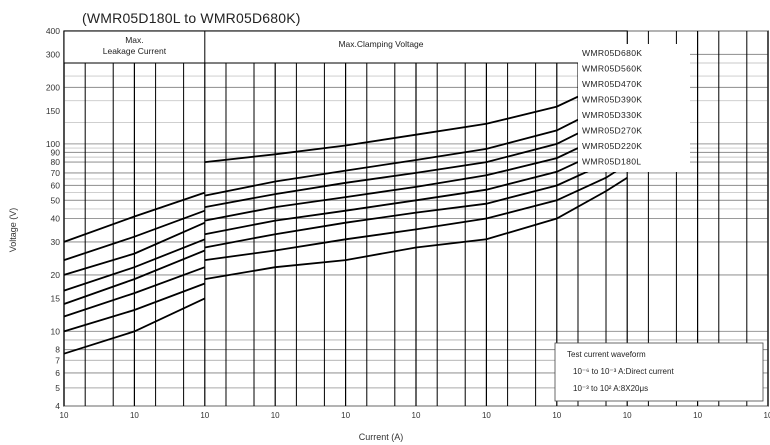  Describe the element at coordinates (56, 152) in the screenshot. I see `y-tick-label: 90` at that location.